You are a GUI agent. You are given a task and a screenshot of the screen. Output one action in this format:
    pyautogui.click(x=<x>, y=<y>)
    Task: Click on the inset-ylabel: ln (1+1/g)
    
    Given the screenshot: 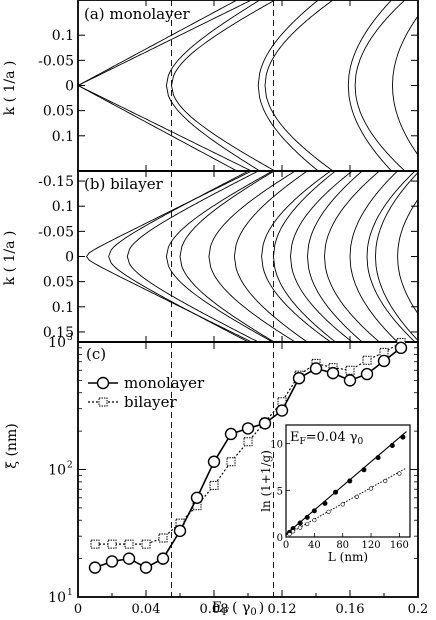 What is the action you would take?
    pyautogui.click(x=266, y=481)
    